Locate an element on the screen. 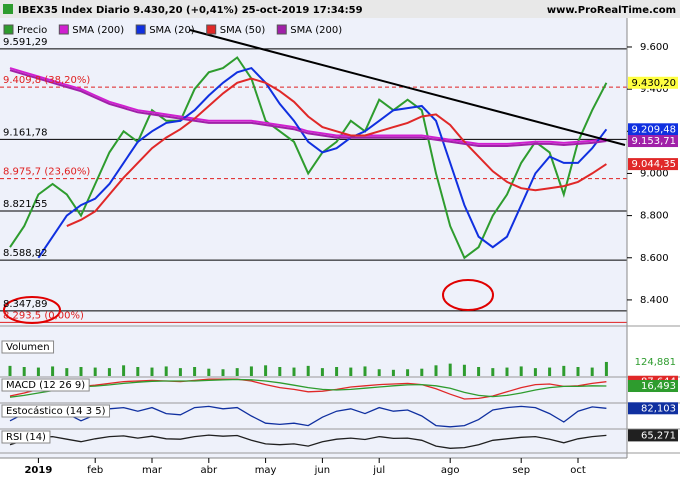  value-tag-label: 124,881 is located at coordinates (655, 362).